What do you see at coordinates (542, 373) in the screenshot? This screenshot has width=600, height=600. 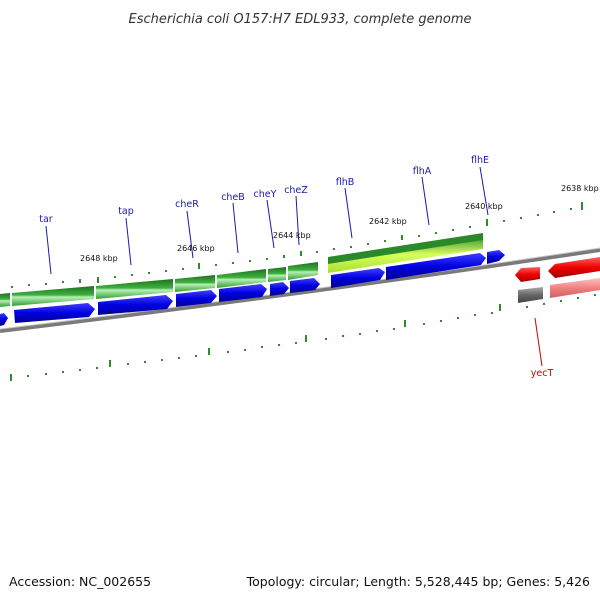 I see `gene-label-yect: yecT` at bounding box center [542, 373].